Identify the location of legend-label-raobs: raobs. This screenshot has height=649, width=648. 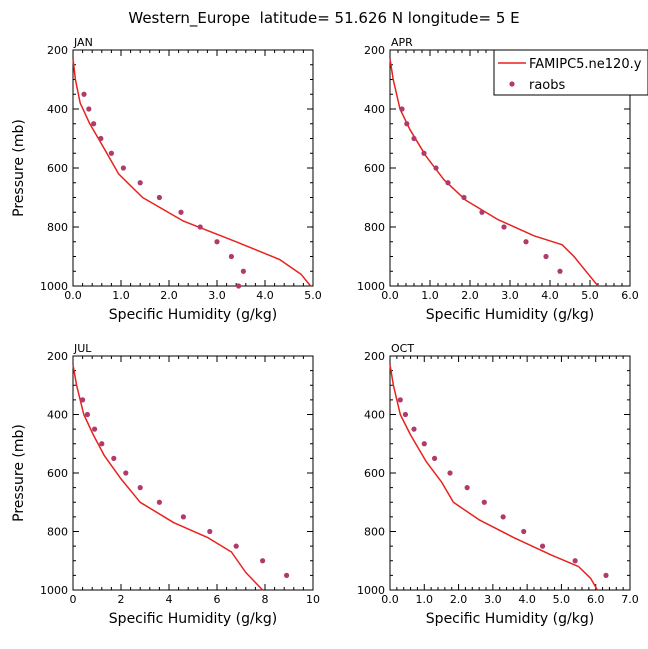
(547, 85).